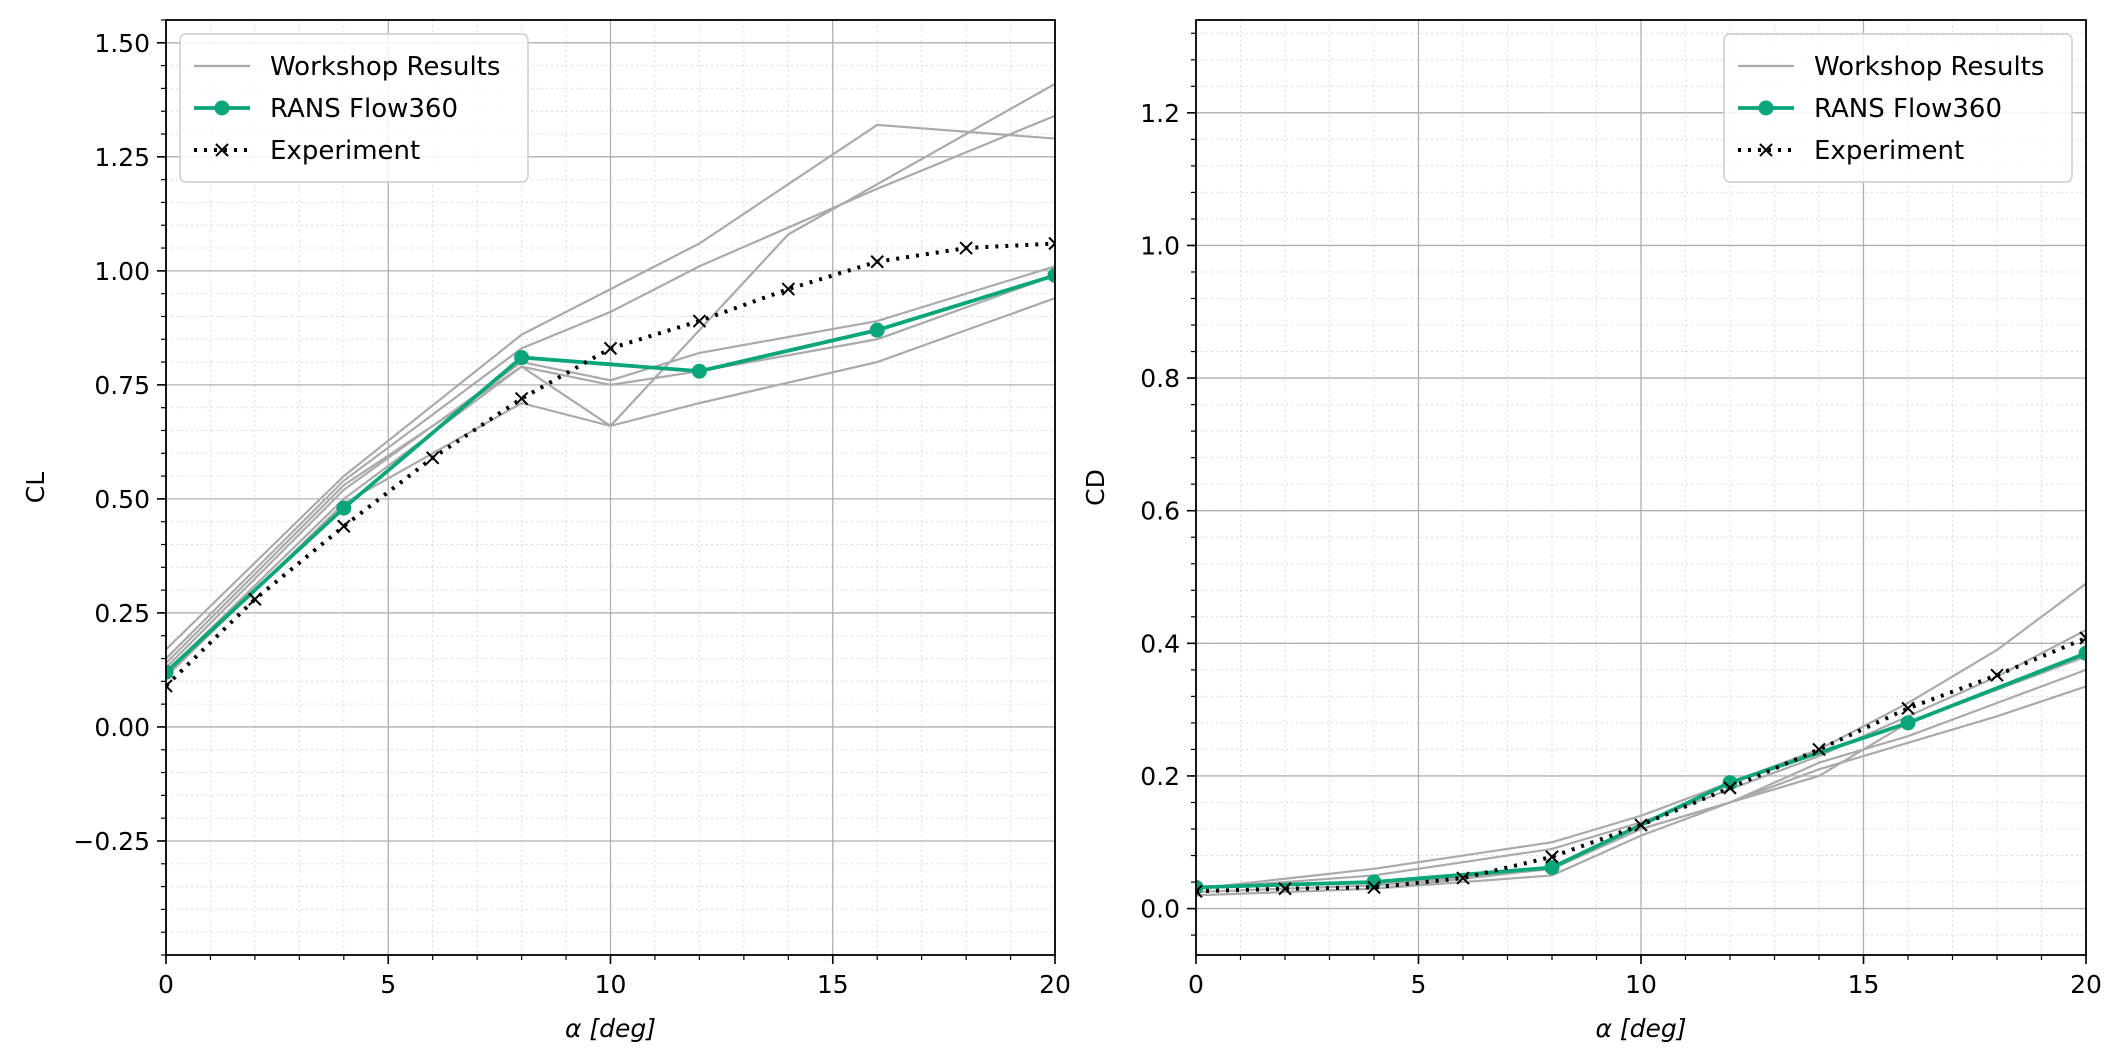 The image size is (2123, 1063). What do you see at coordinates (122, 271) in the screenshot?
I see `y-tick-label: 1.00` at bounding box center [122, 271].